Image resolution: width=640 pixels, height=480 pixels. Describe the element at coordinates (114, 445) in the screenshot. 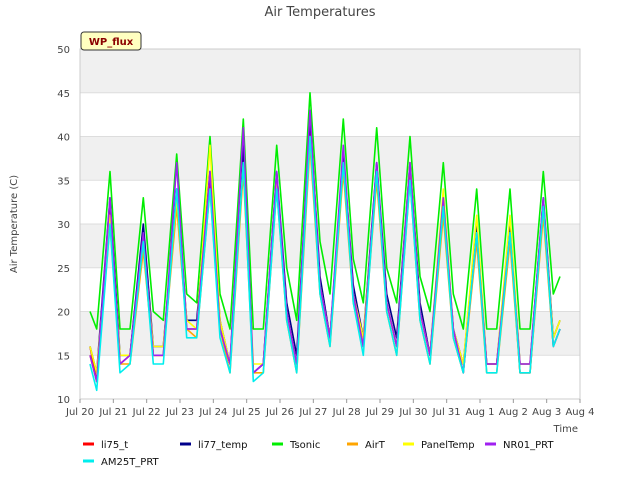

I see `legend-label: li75_t` at that location.